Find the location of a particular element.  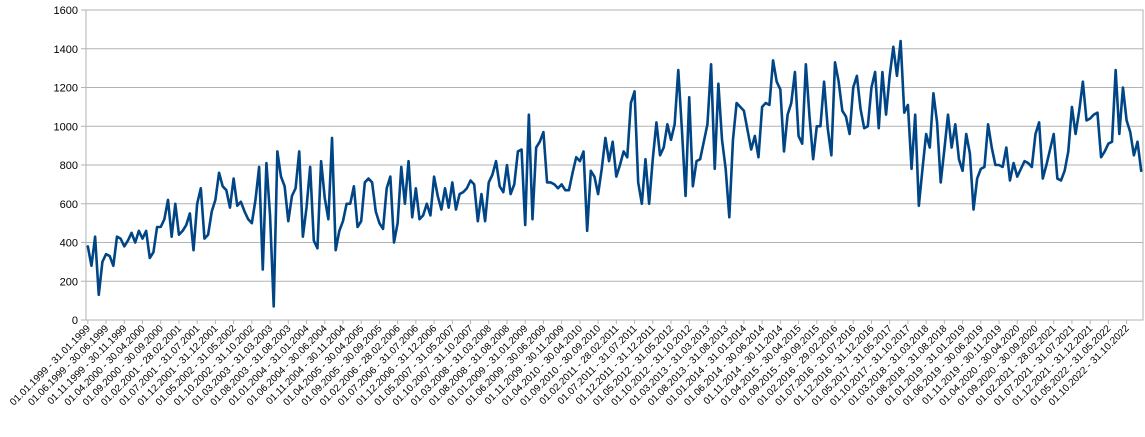

y-tick-label: 800 is located at coordinates (69, 166).